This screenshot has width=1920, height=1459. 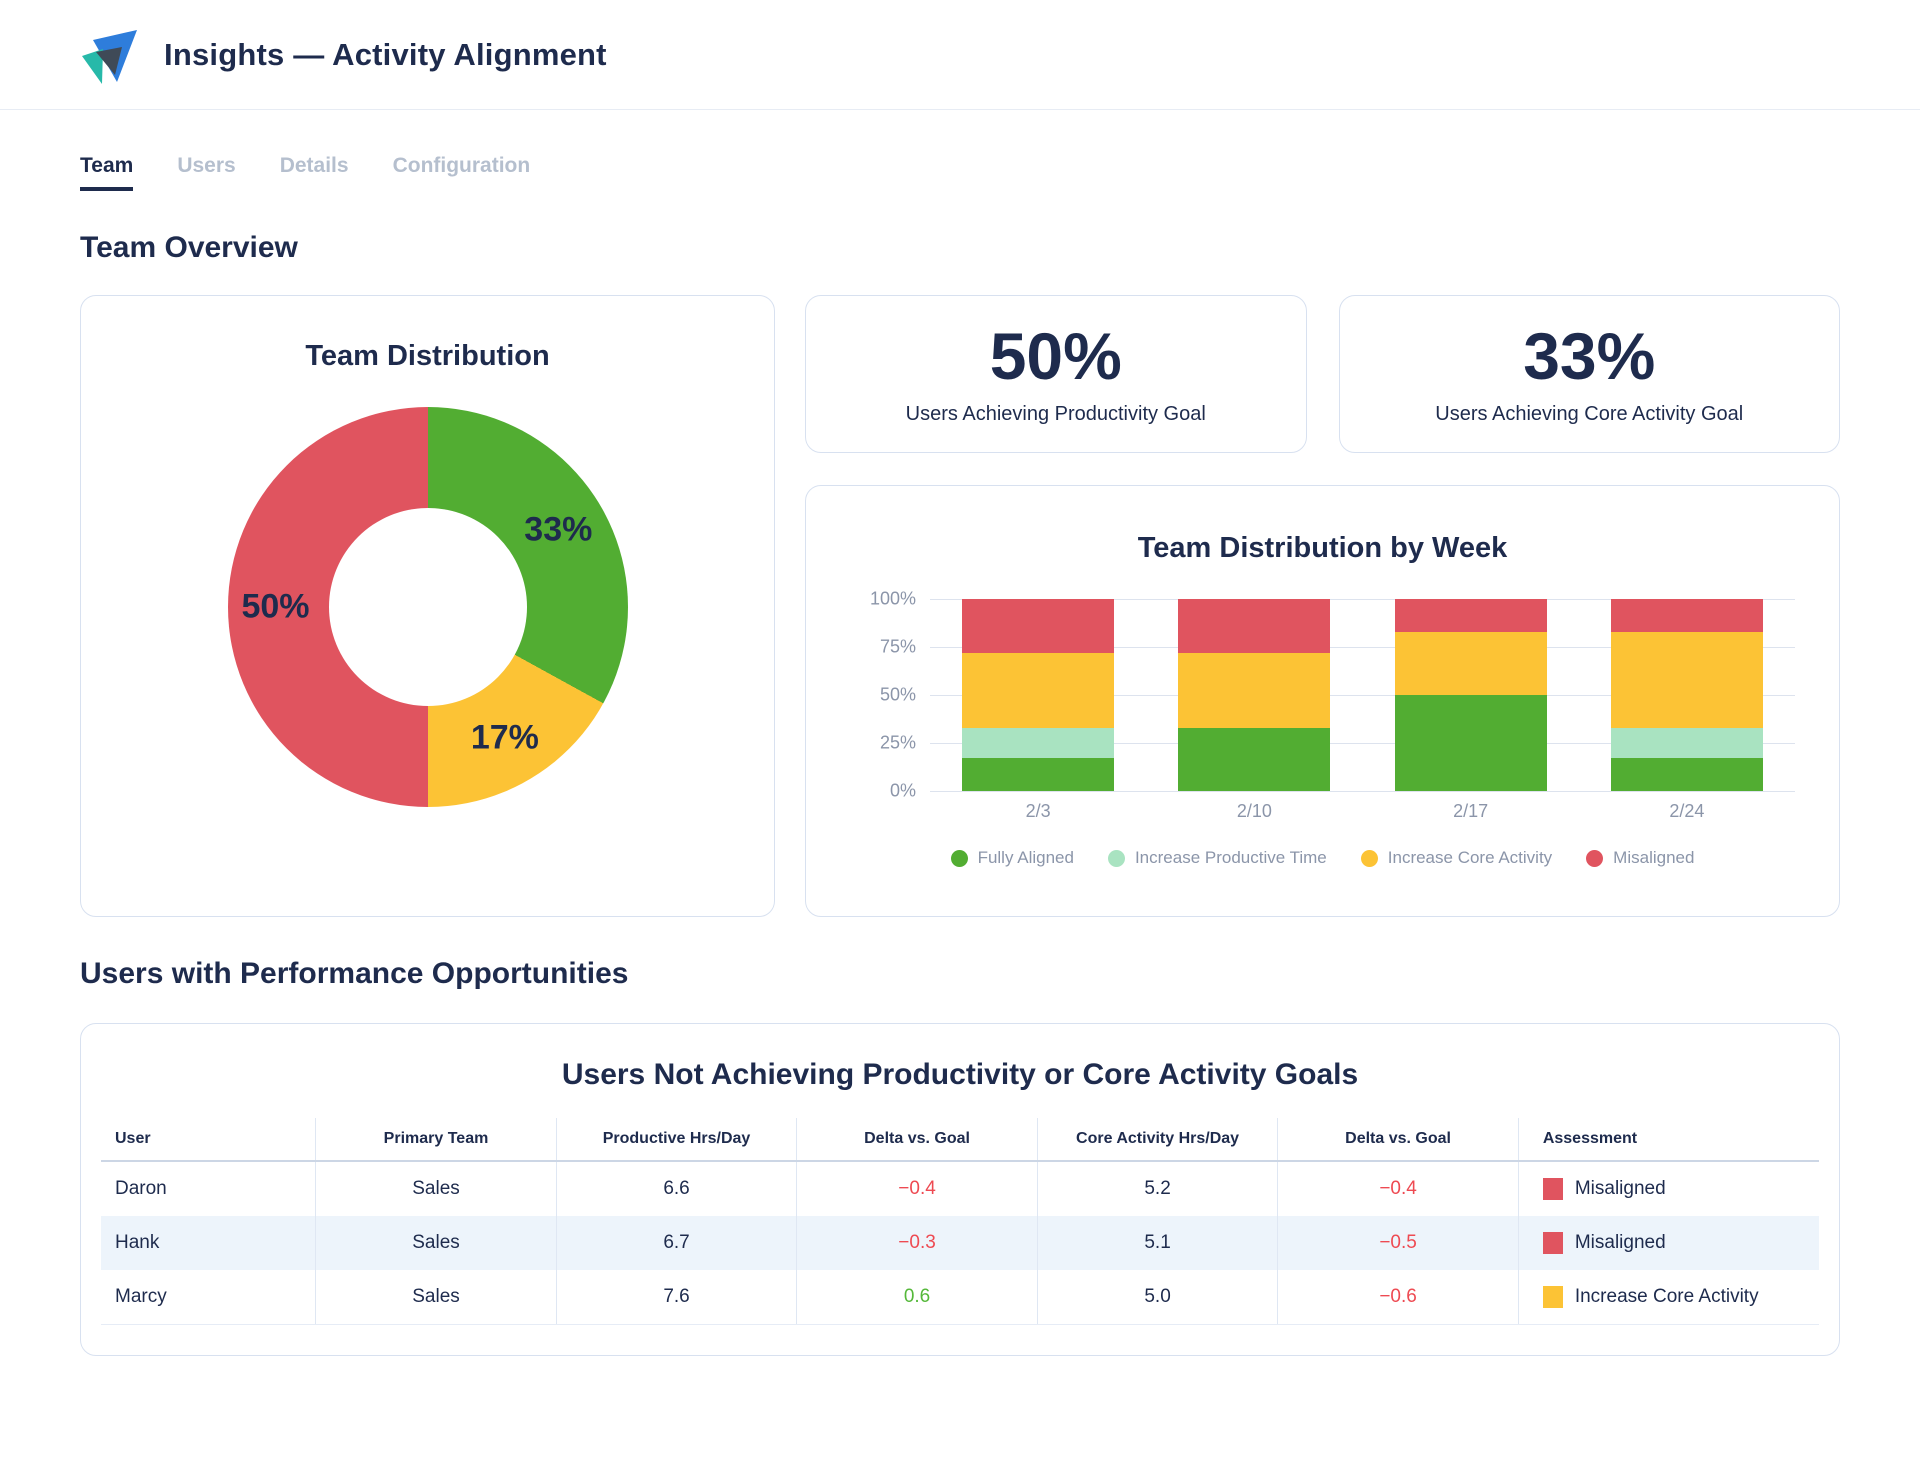 I want to click on stacked-bar-2/10, so click(x=1254, y=695).